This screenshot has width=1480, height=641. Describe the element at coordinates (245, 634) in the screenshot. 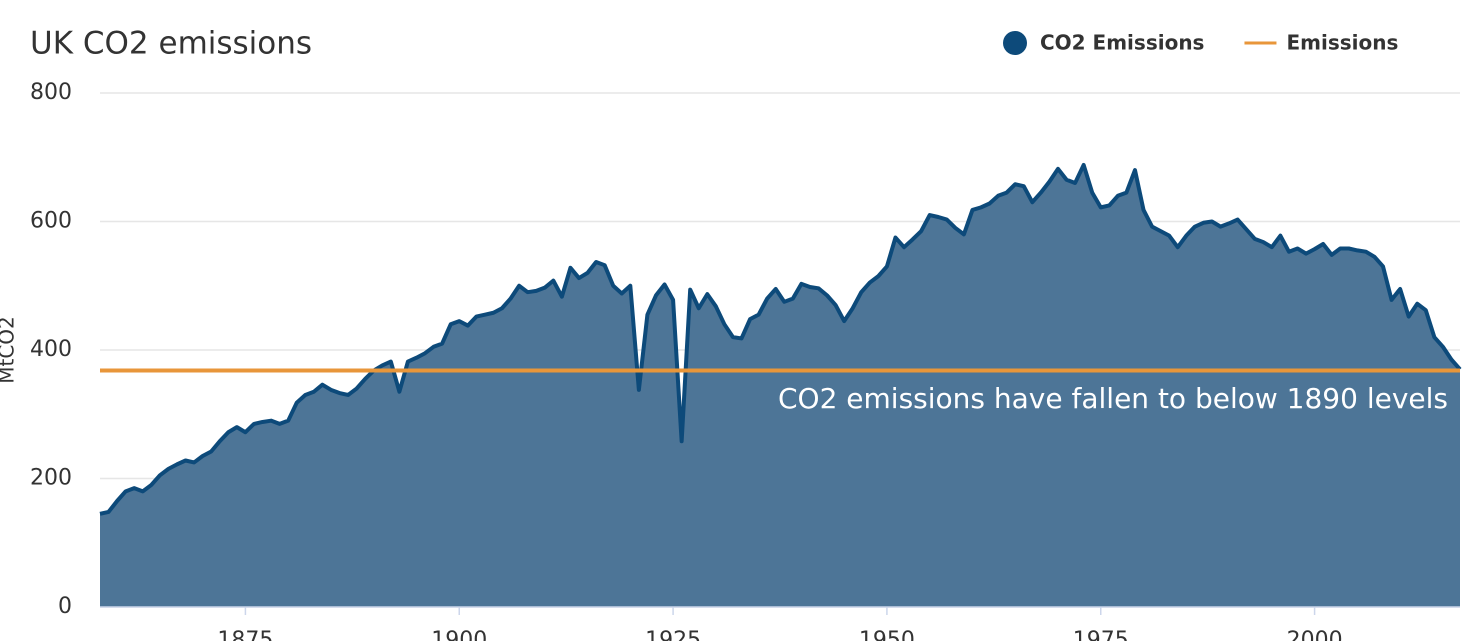

I see `x-tick-label: 1875` at that location.